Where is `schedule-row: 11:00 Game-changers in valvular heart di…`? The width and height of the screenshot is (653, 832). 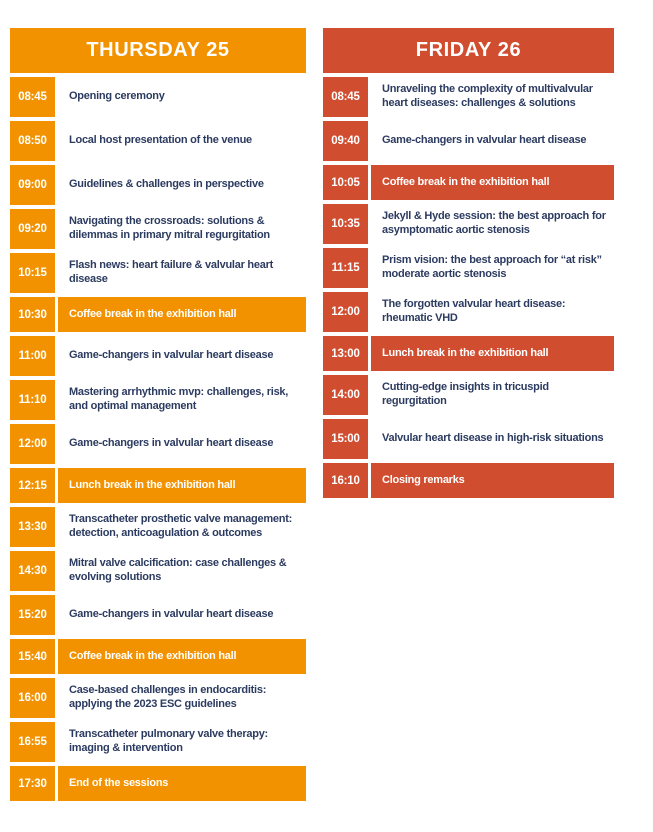 schedule-row: 11:00 Game-changers in valvular heart di… is located at coordinates (158, 356).